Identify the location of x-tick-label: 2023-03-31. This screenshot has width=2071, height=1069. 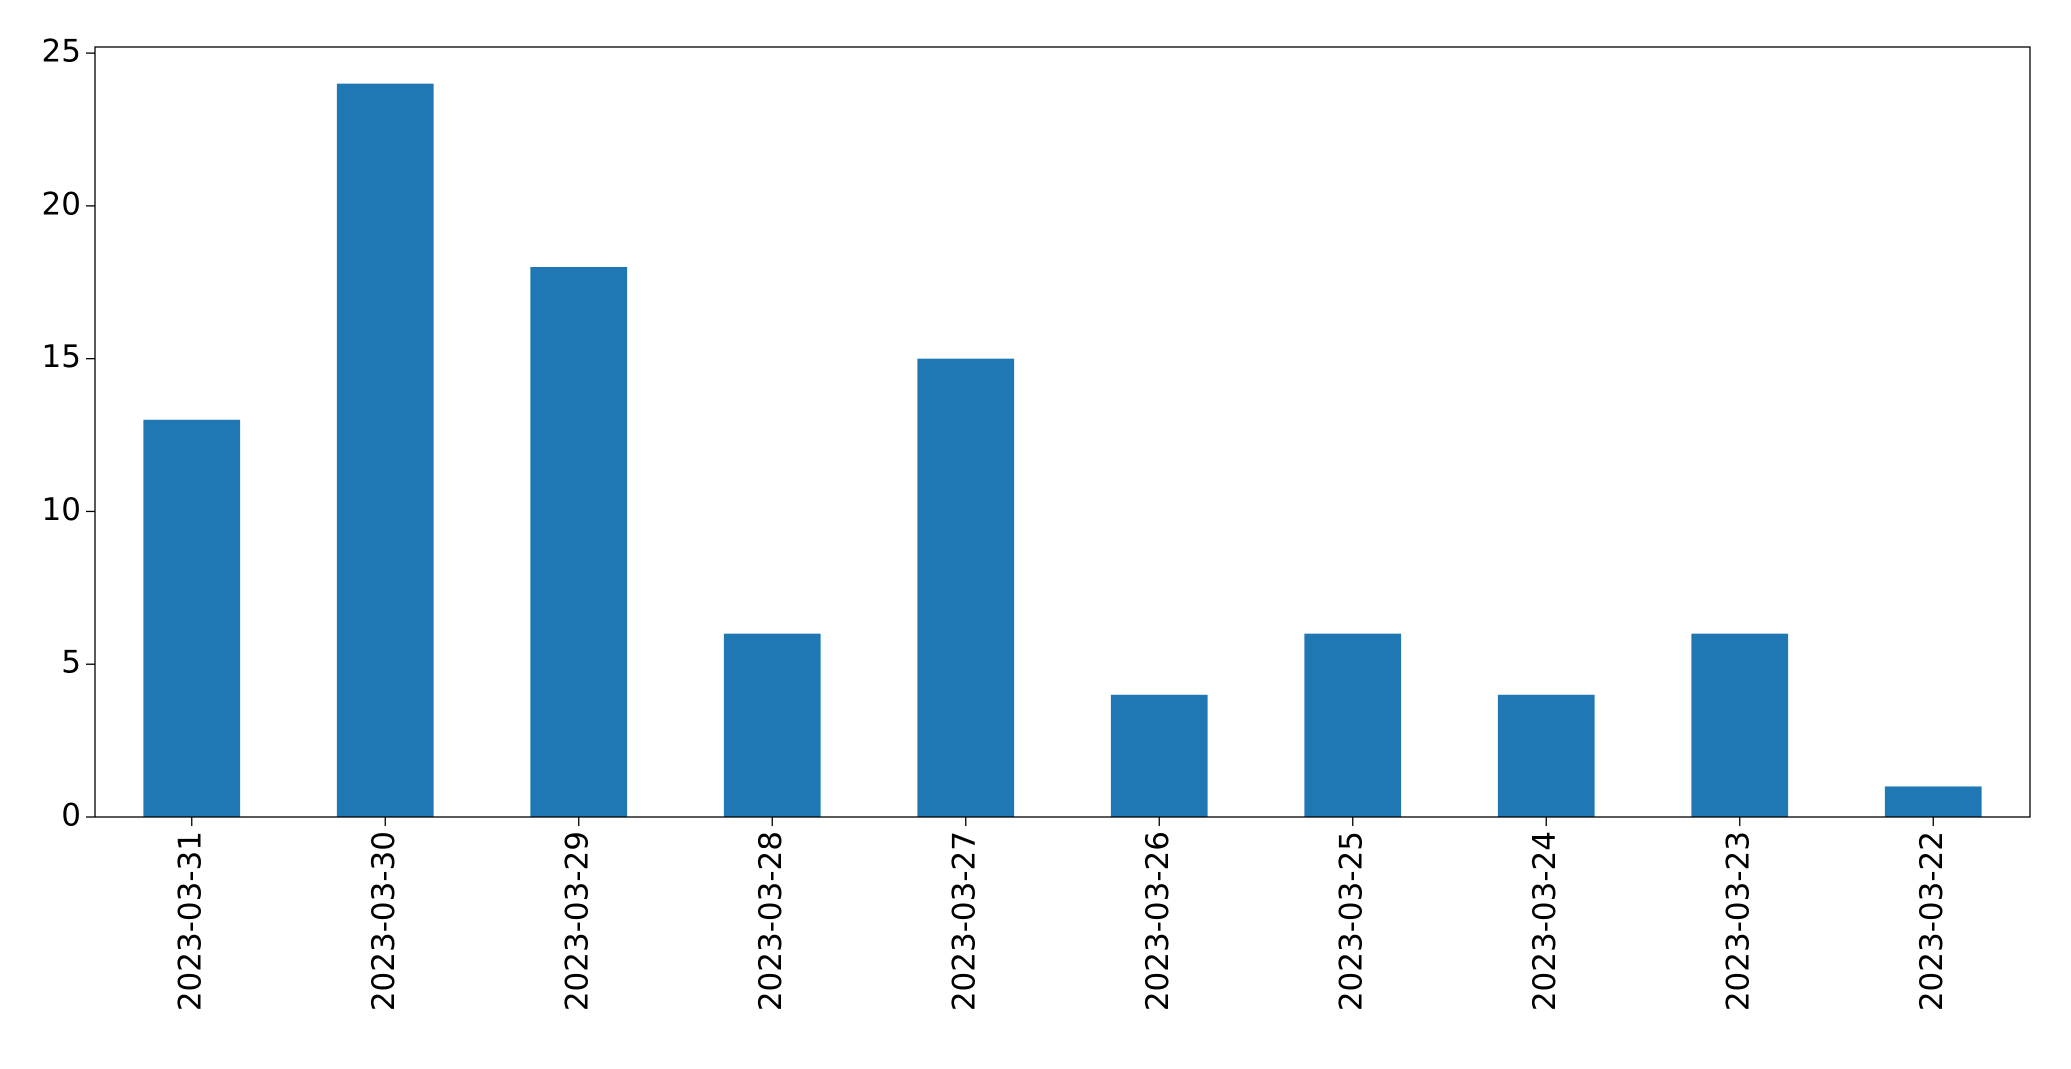
(190, 921).